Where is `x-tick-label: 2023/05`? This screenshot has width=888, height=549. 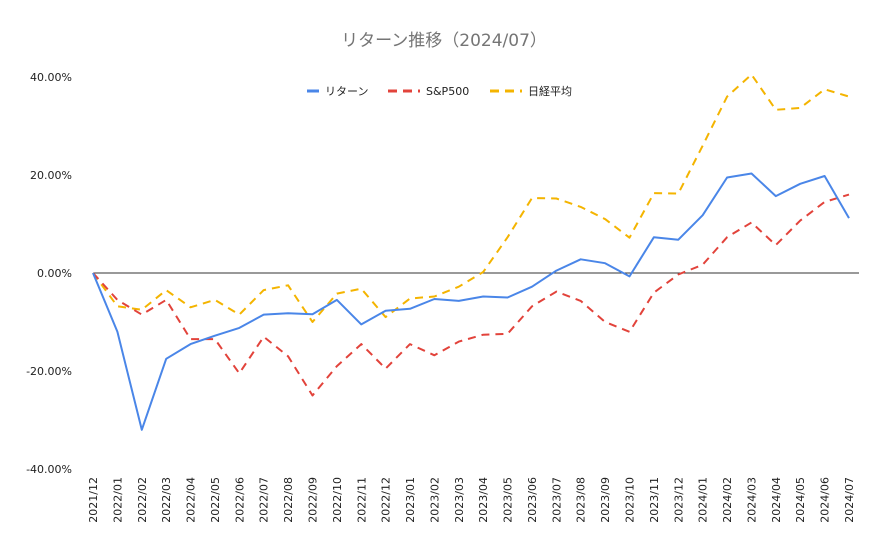 x-tick-label: 2023/05 is located at coordinates (508, 500).